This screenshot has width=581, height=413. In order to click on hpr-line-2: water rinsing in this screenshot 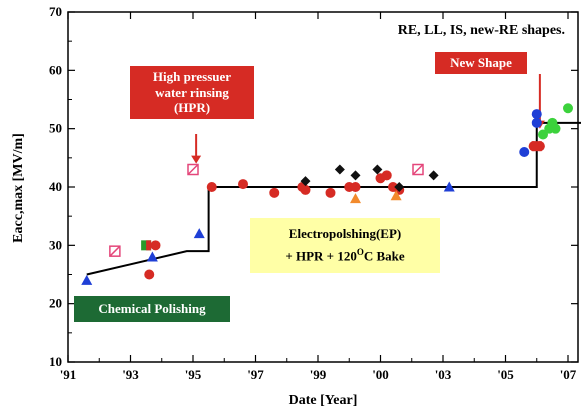, I will do `click(192, 92)`.